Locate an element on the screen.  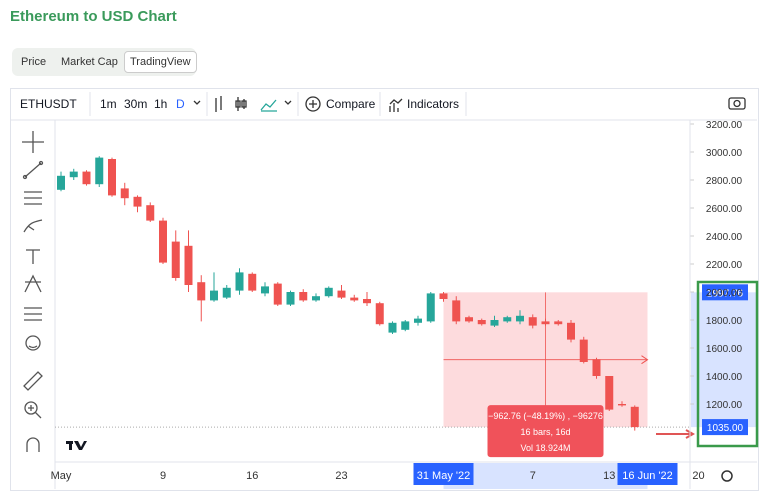
y-tick-label: 2000.00 is located at coordinates (724, 293).